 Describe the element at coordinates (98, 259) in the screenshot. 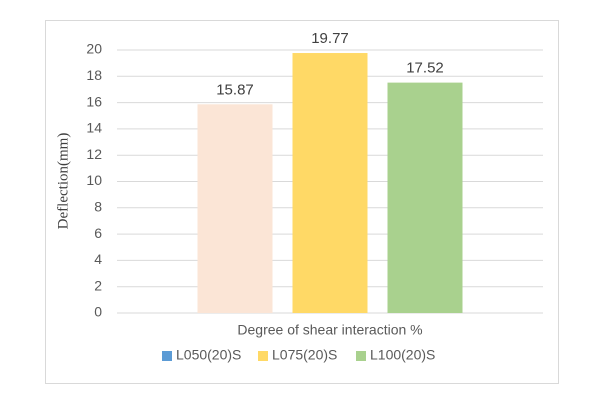

I see `y-tick-label: 4` at that location.